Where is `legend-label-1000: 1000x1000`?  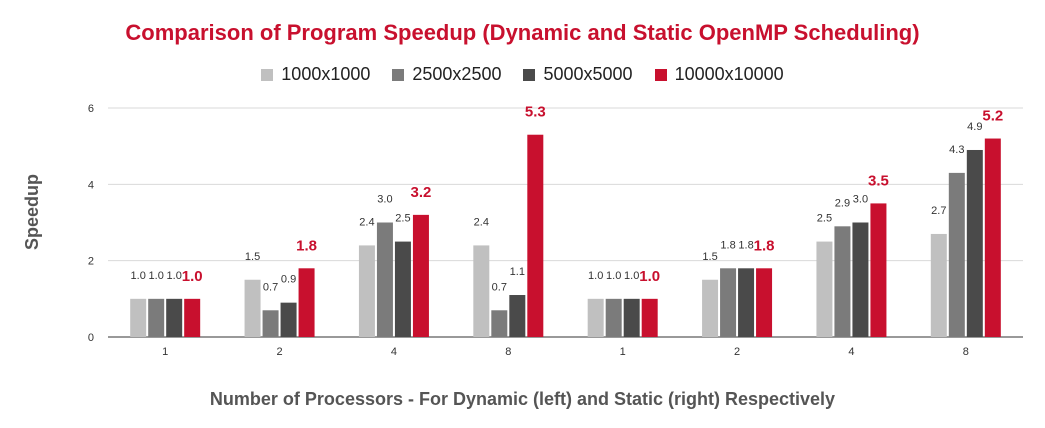 legend-label-1000: 1000x1000 is located at coordinates (326, 74).